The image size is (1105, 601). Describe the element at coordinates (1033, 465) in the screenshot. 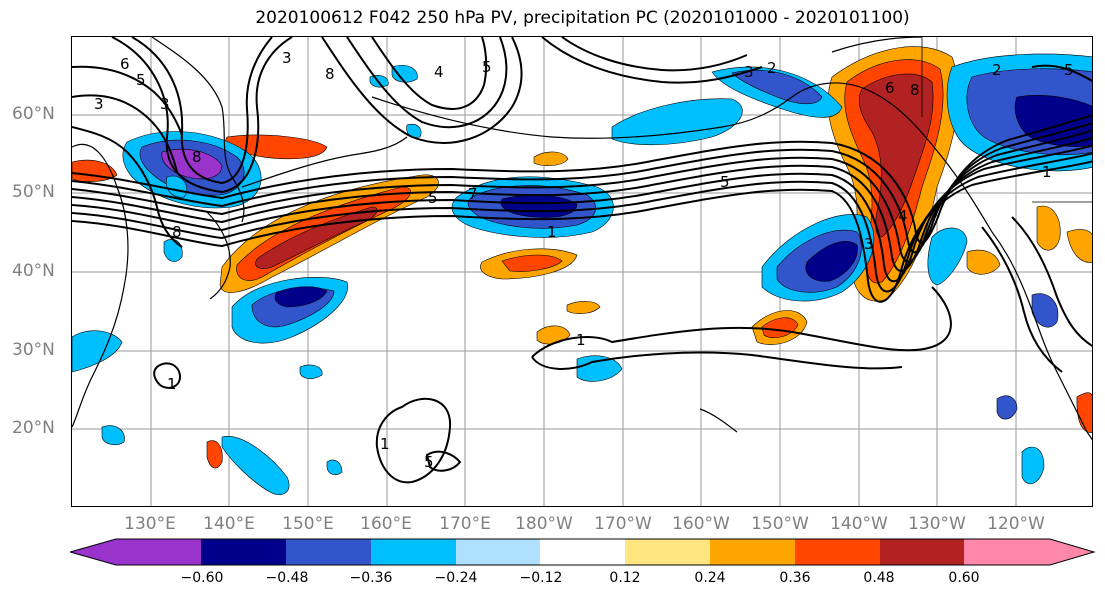

I see `negative-patch-se2` at that location.